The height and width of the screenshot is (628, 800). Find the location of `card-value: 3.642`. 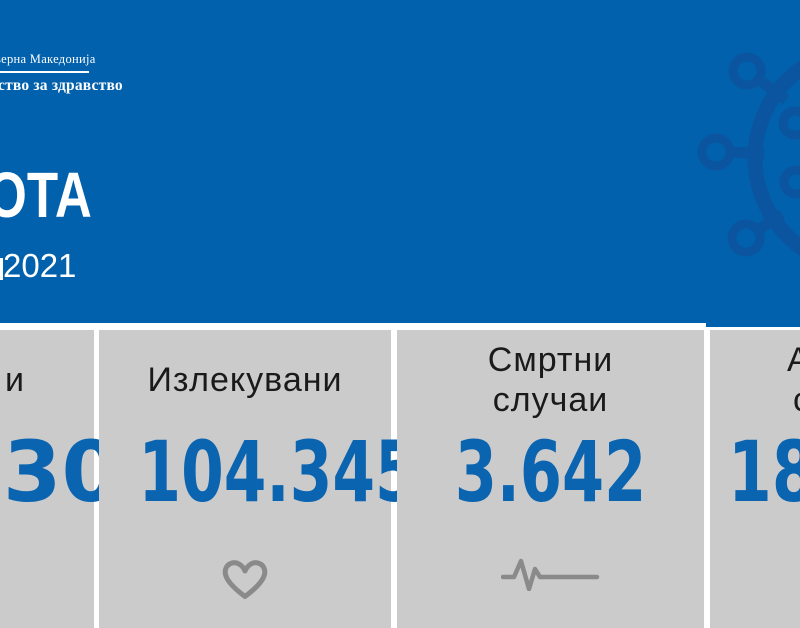

card-value: 3.642 is located at coordinates (550, 472).